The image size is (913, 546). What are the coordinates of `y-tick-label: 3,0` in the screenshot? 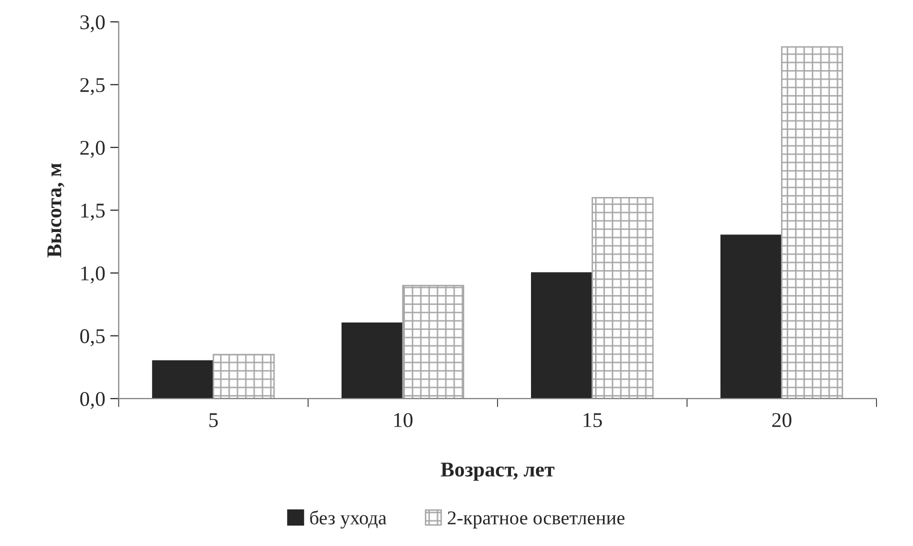 It's located at (92, 23).